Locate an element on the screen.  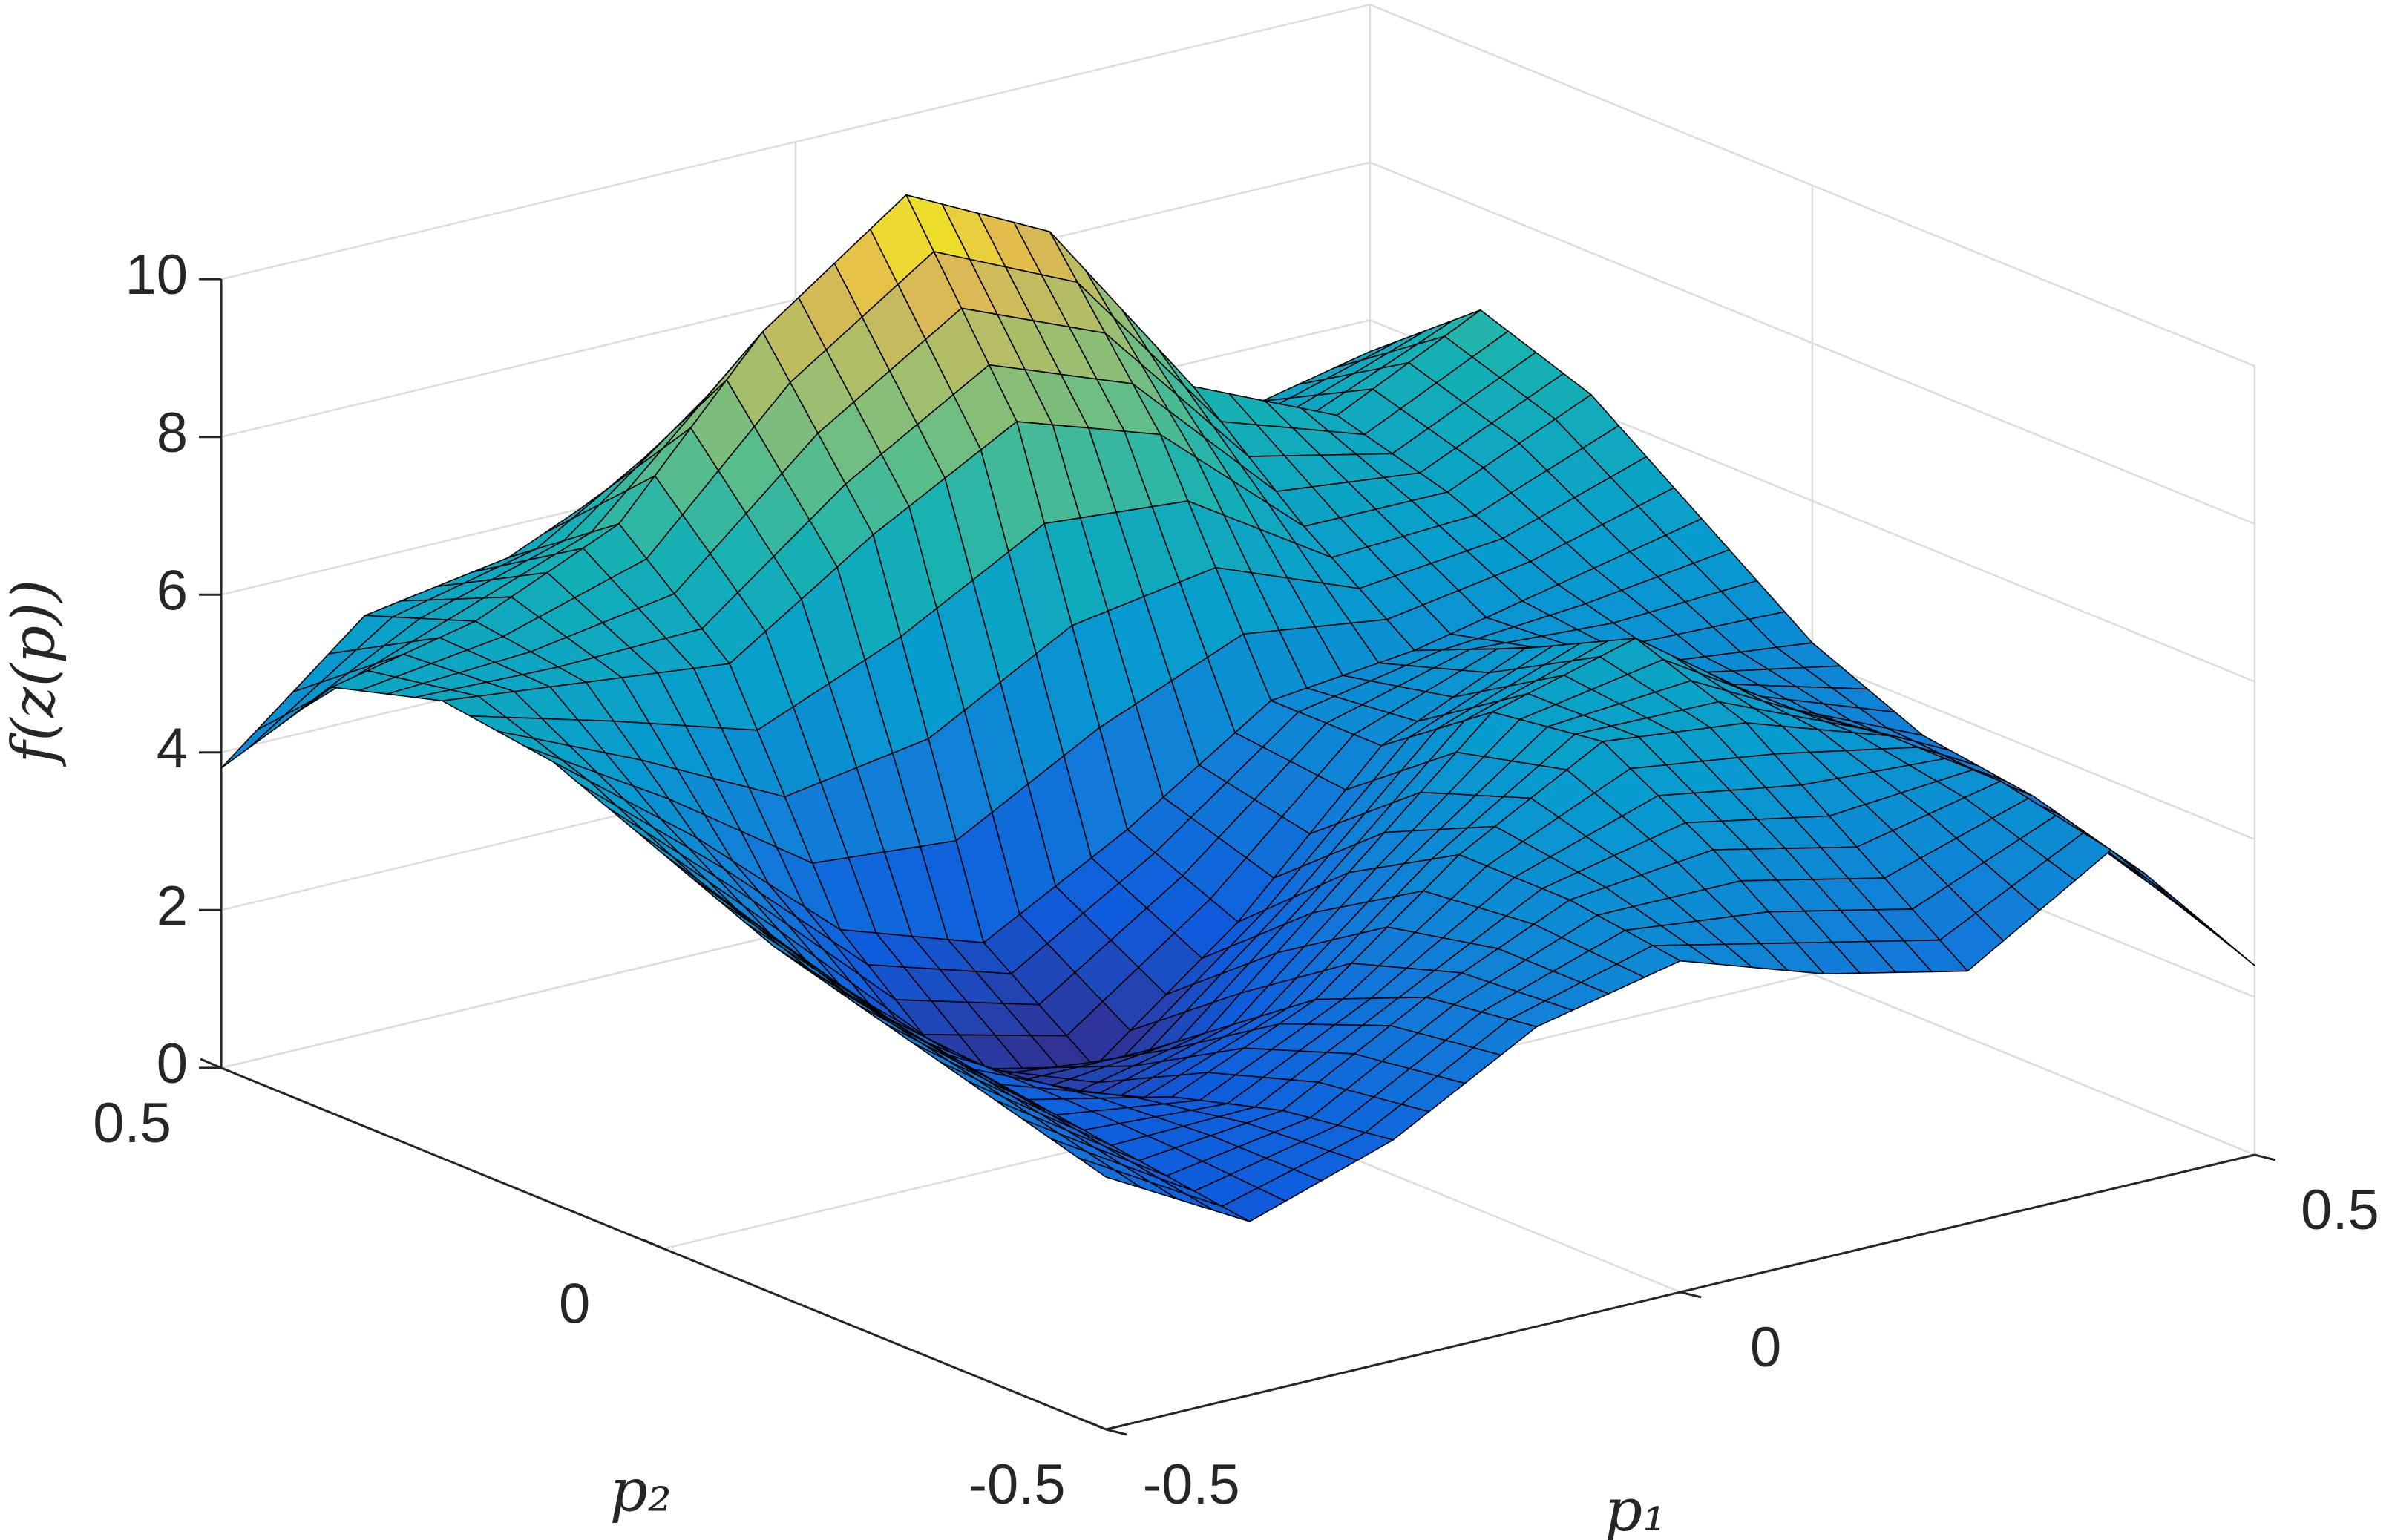
z-tick-label: 0 is located at coordinates (172, 1063).